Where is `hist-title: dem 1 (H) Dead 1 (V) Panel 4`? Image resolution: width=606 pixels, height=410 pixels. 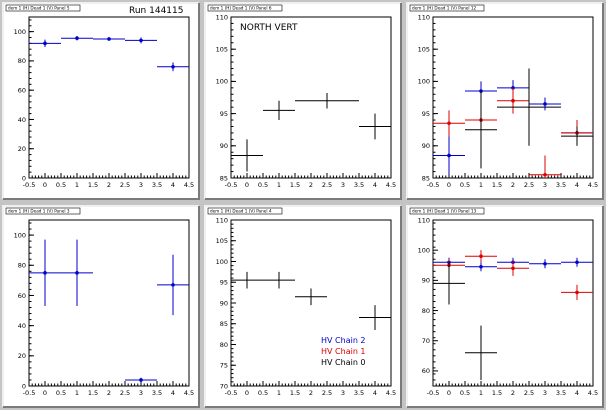 hist-title: dem 1 (H) Dead 1 (V) Panel 4 is located at coordinates (245, 211).